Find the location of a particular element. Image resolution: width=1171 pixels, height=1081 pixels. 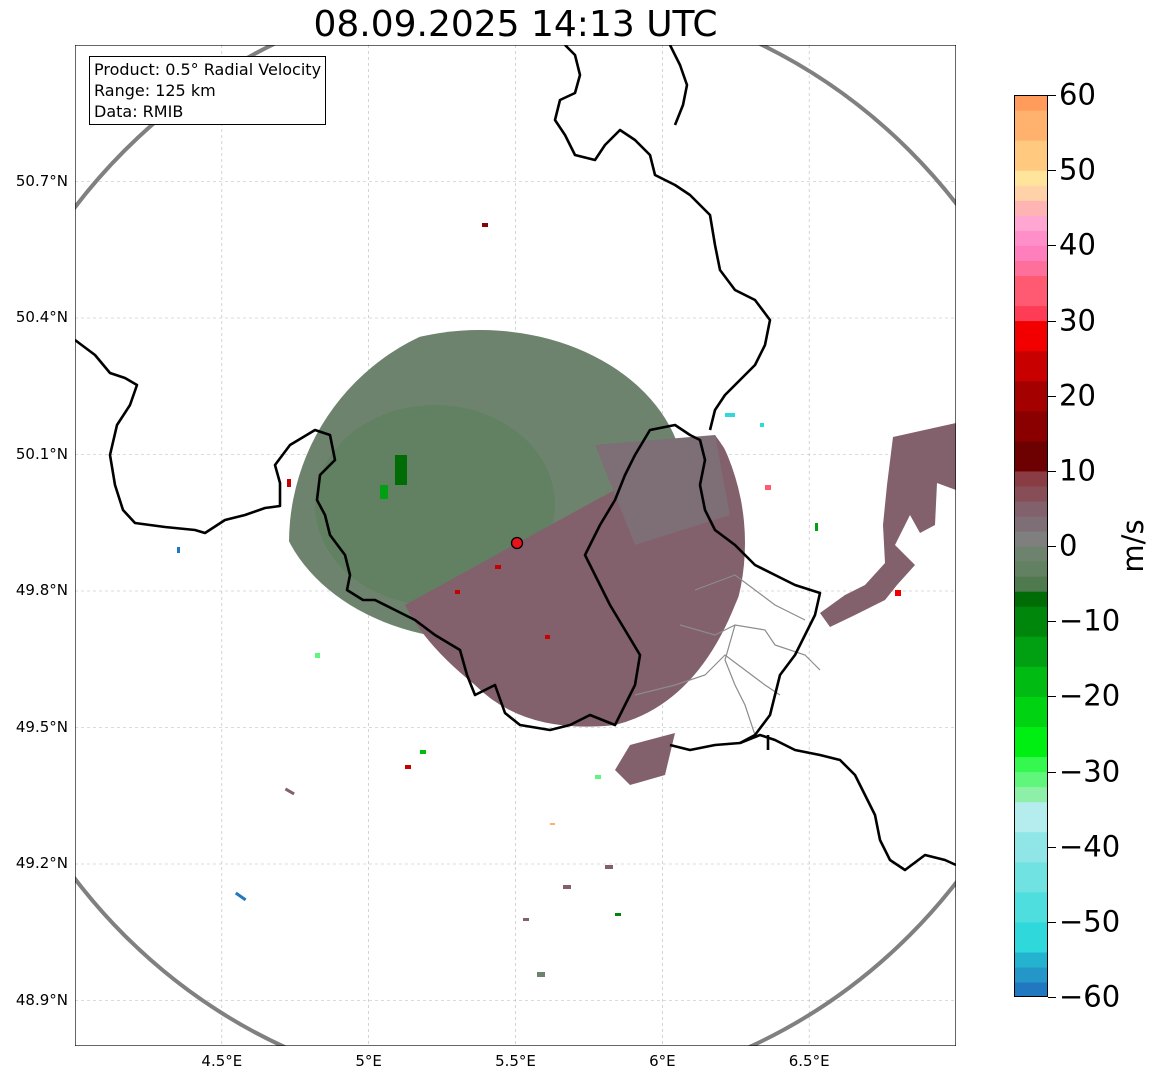

colorbar-tick-label: 0 is located at coordinates (1068, 545).